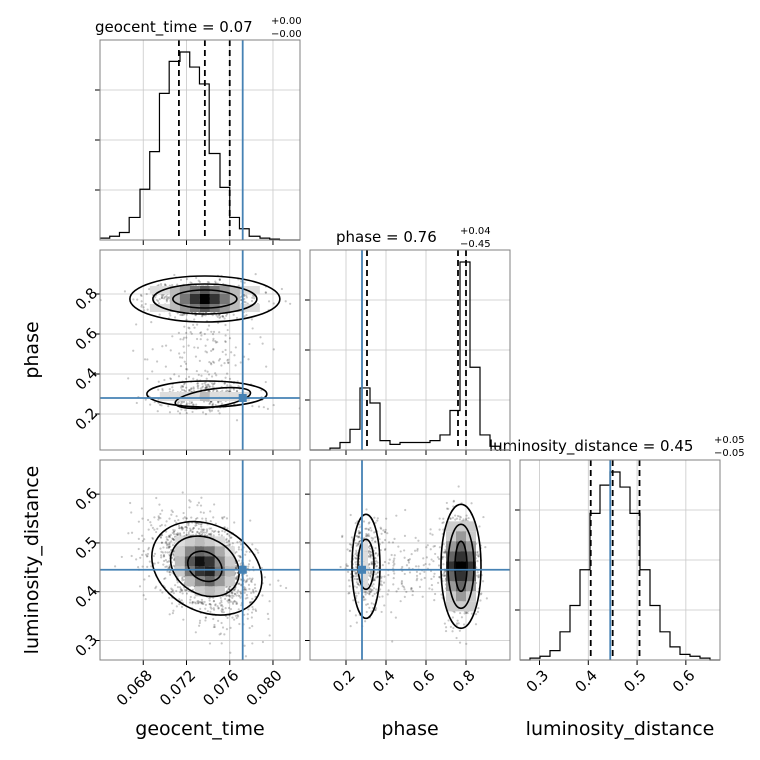 The width and height of the screenshot is (760, 760). Describe the element at coordinates (408, 352) in the screenshot. I see `histogram-phase` at that location.